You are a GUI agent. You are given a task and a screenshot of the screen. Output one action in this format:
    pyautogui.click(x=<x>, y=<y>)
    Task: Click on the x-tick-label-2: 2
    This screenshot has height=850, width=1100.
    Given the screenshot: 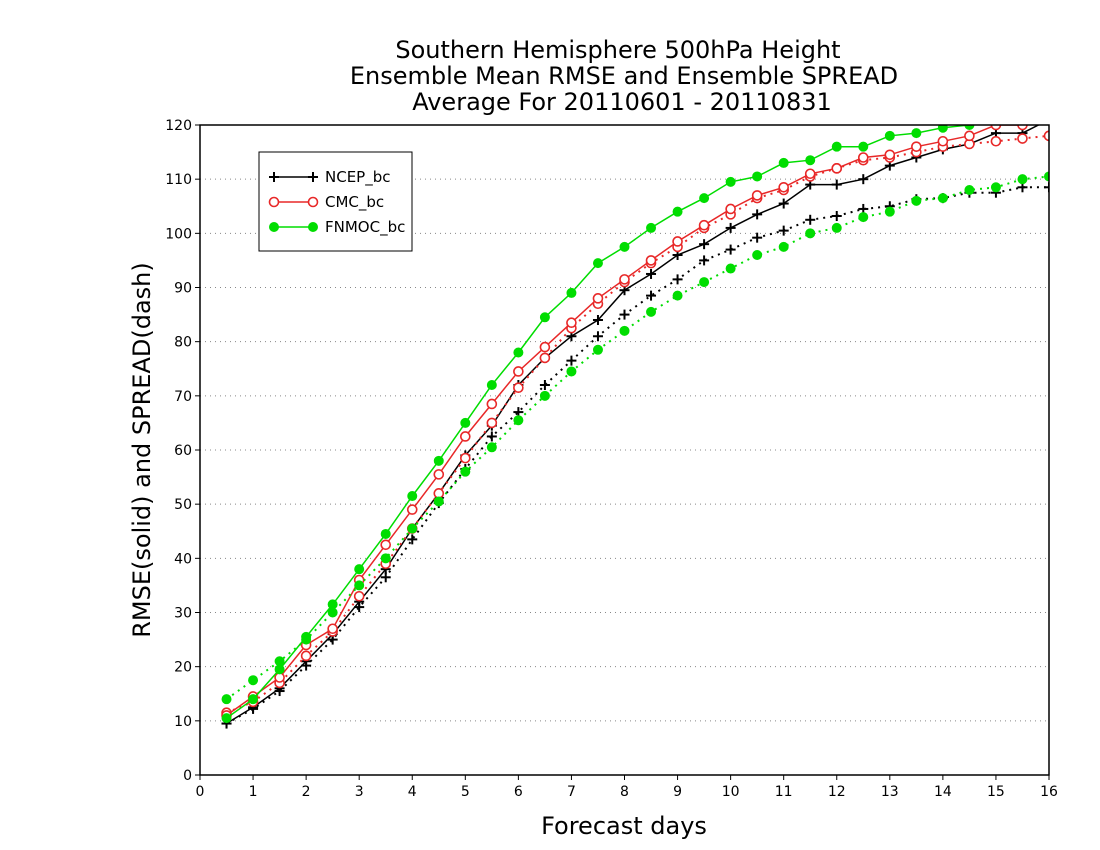 What is the action you would take?
    pyautogui.click(x=306, y=792)
    